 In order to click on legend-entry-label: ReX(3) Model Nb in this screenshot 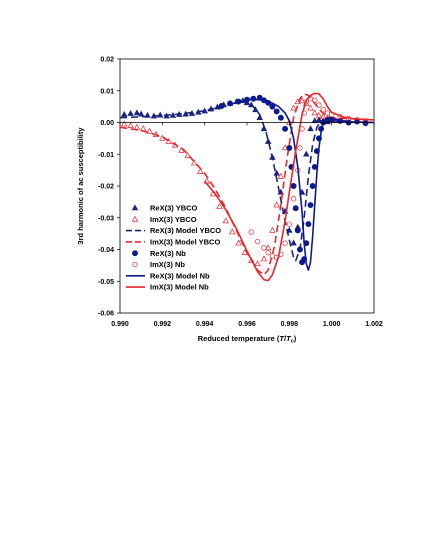, I will do `click(180, 275)`.